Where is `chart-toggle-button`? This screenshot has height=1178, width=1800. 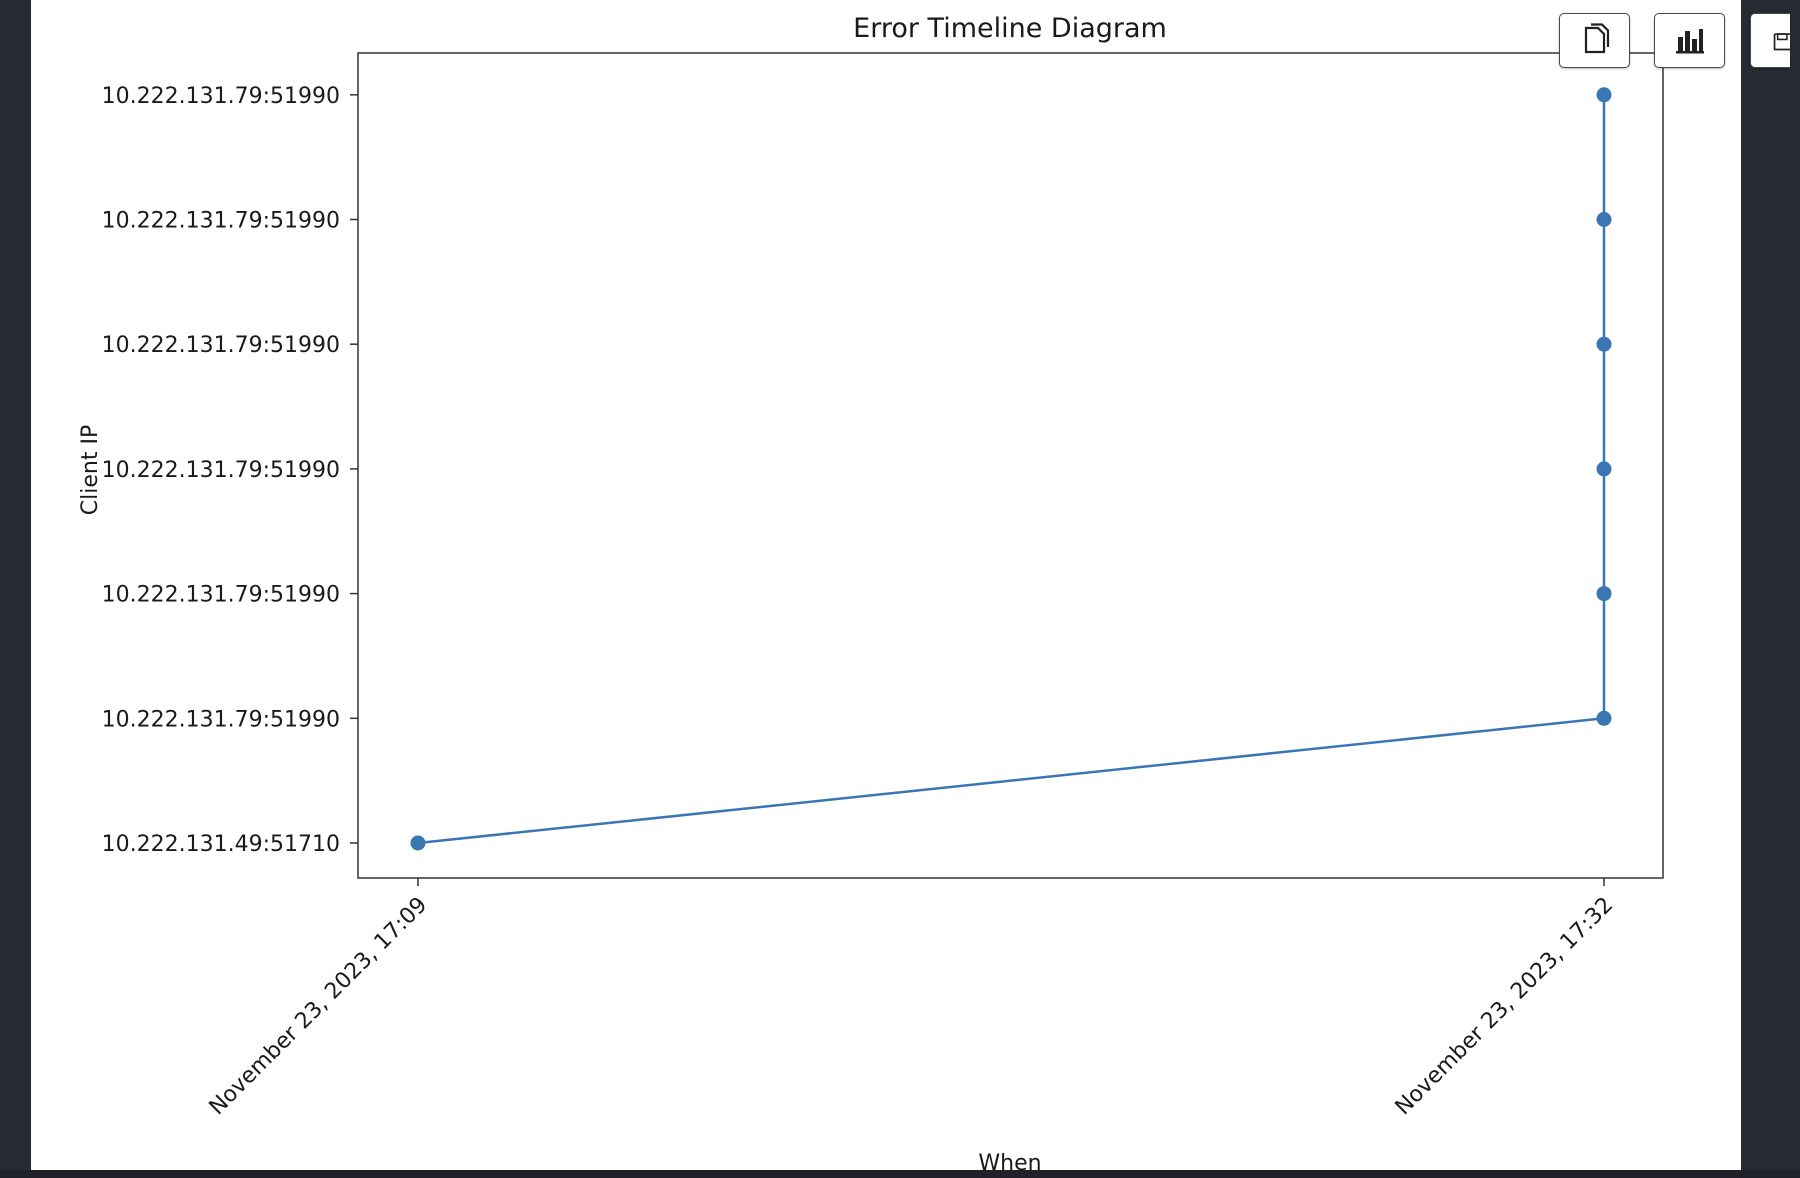
chart-toggle-button is located at coordinates (1689, 40).